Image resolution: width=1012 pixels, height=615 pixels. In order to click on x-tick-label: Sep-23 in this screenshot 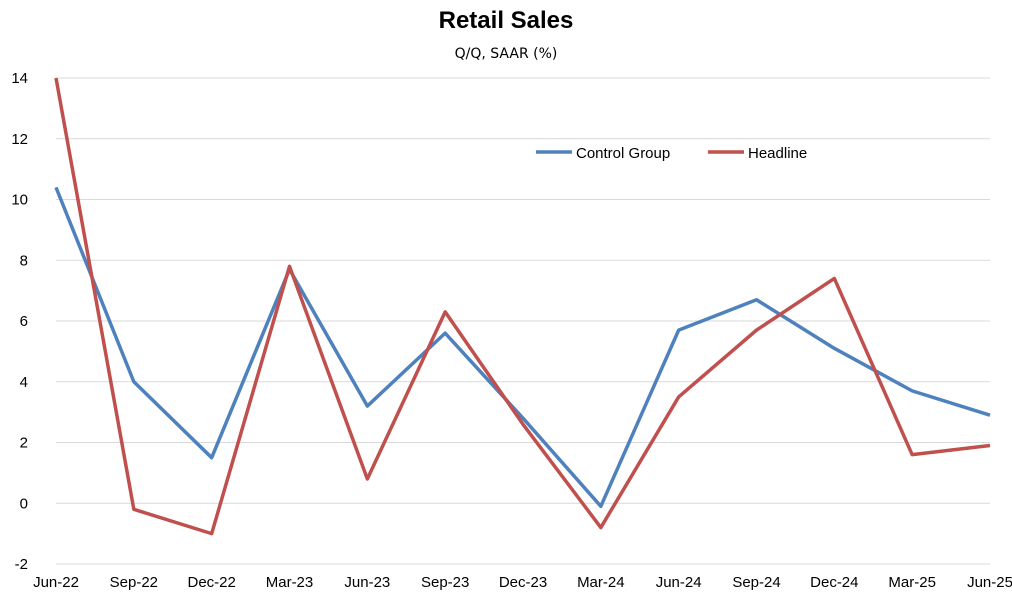, I will do `click(445, 582)`.